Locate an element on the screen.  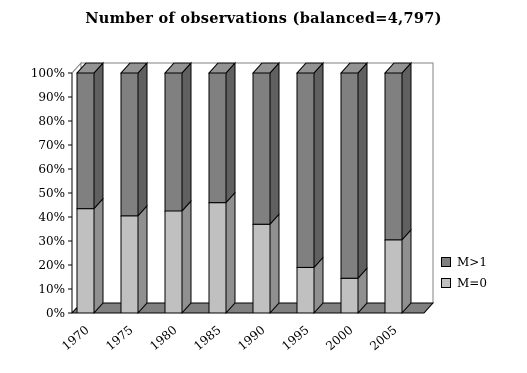
x-tick-label: 1985 is located at coordinates (207, 338).